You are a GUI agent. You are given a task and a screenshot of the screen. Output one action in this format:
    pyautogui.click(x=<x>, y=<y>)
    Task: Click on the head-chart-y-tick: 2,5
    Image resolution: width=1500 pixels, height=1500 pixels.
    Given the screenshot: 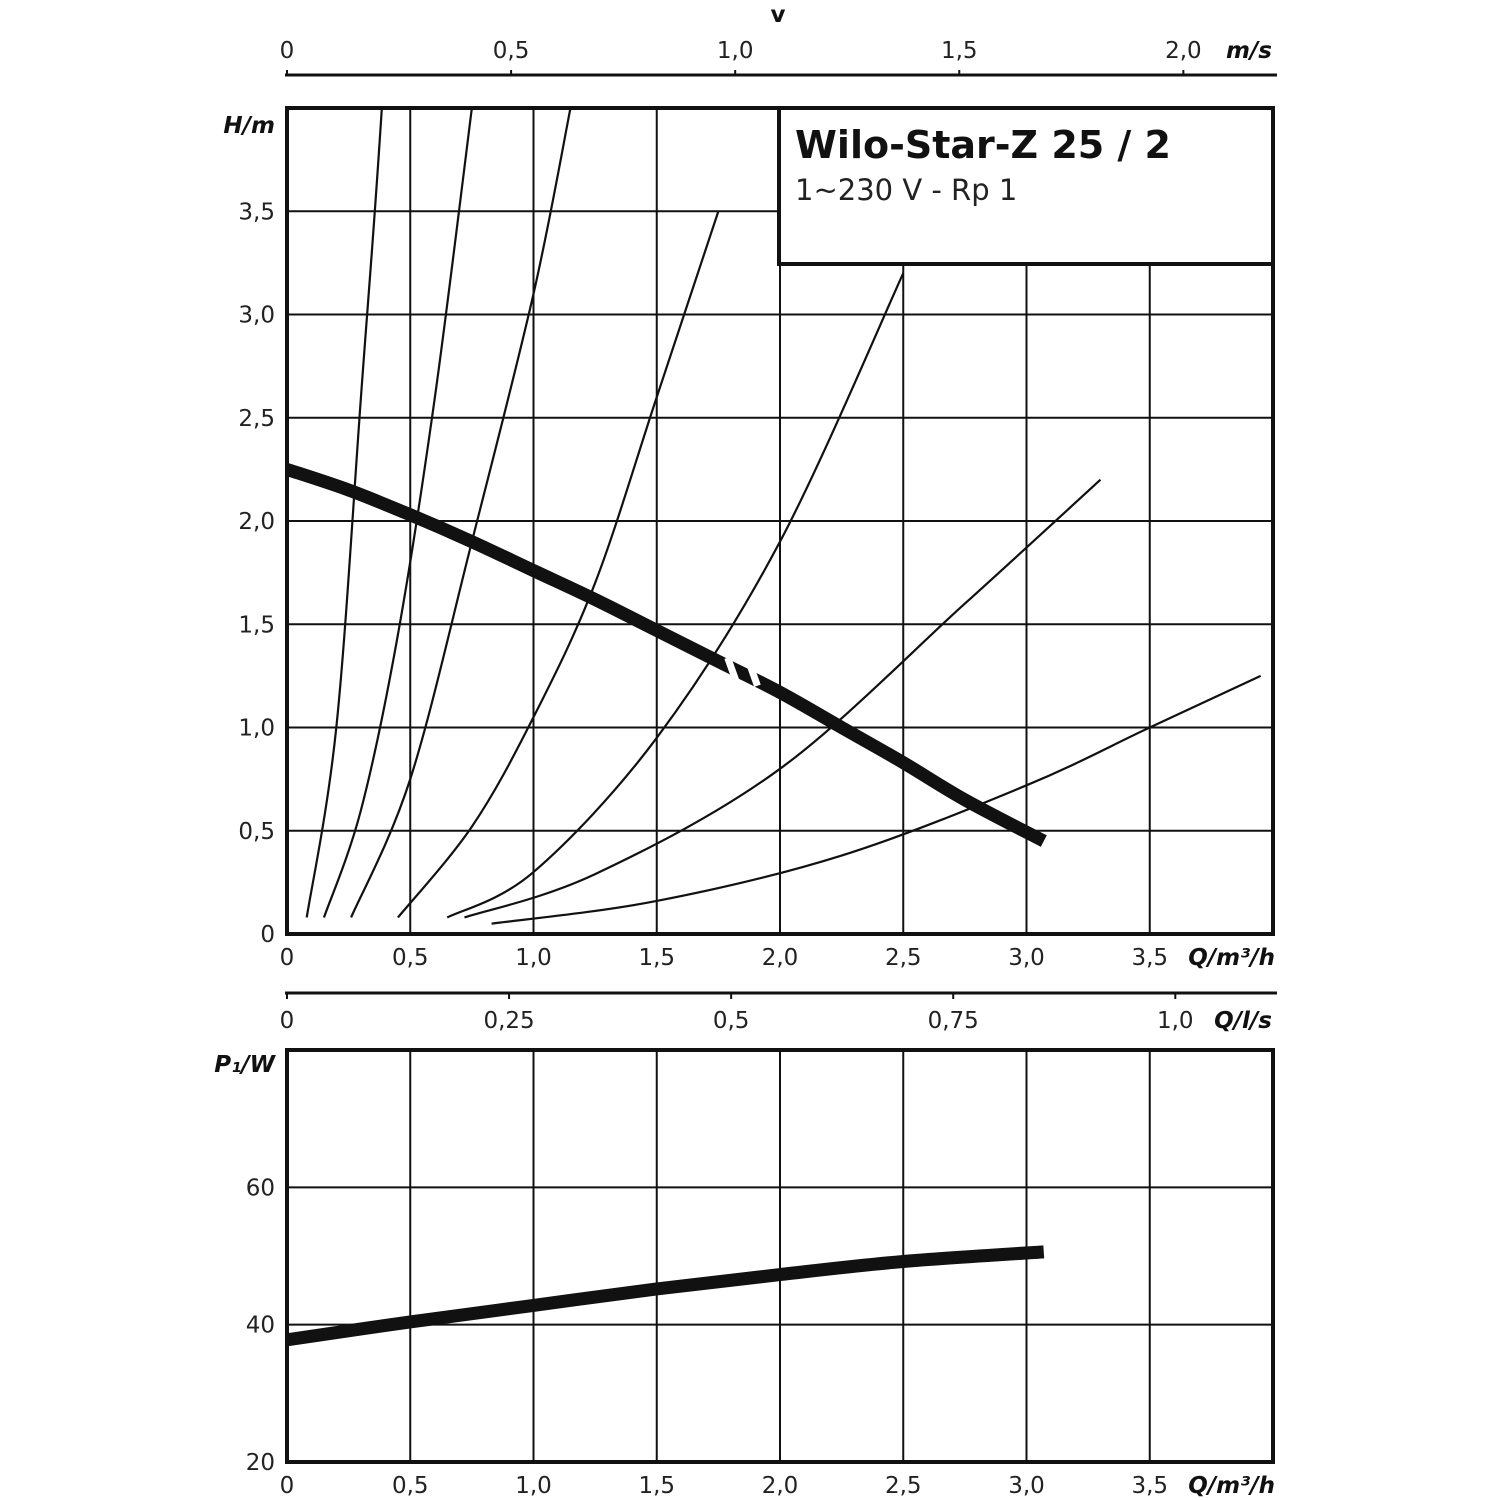 What is the action you would take?
    pyautogui.click(x=256, y=419)
    